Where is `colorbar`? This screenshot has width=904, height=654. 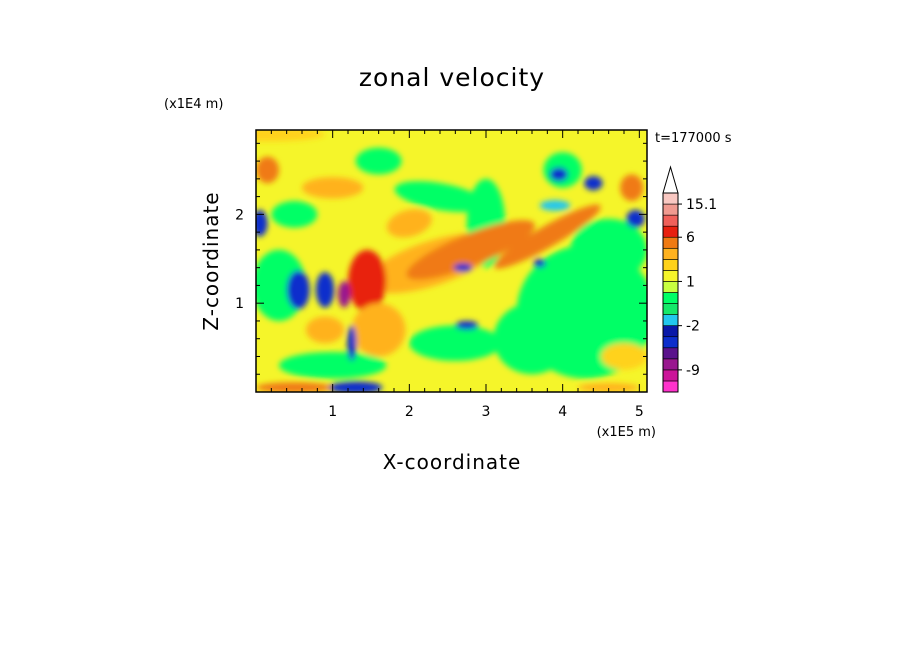 colorbar is located at coordinates (670, 279).